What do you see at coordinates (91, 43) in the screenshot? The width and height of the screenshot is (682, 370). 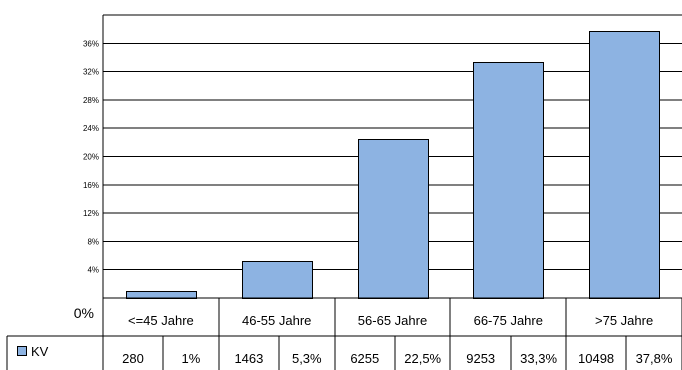 I see `y-tick-label: 36%` at bounding box center [91, 43].